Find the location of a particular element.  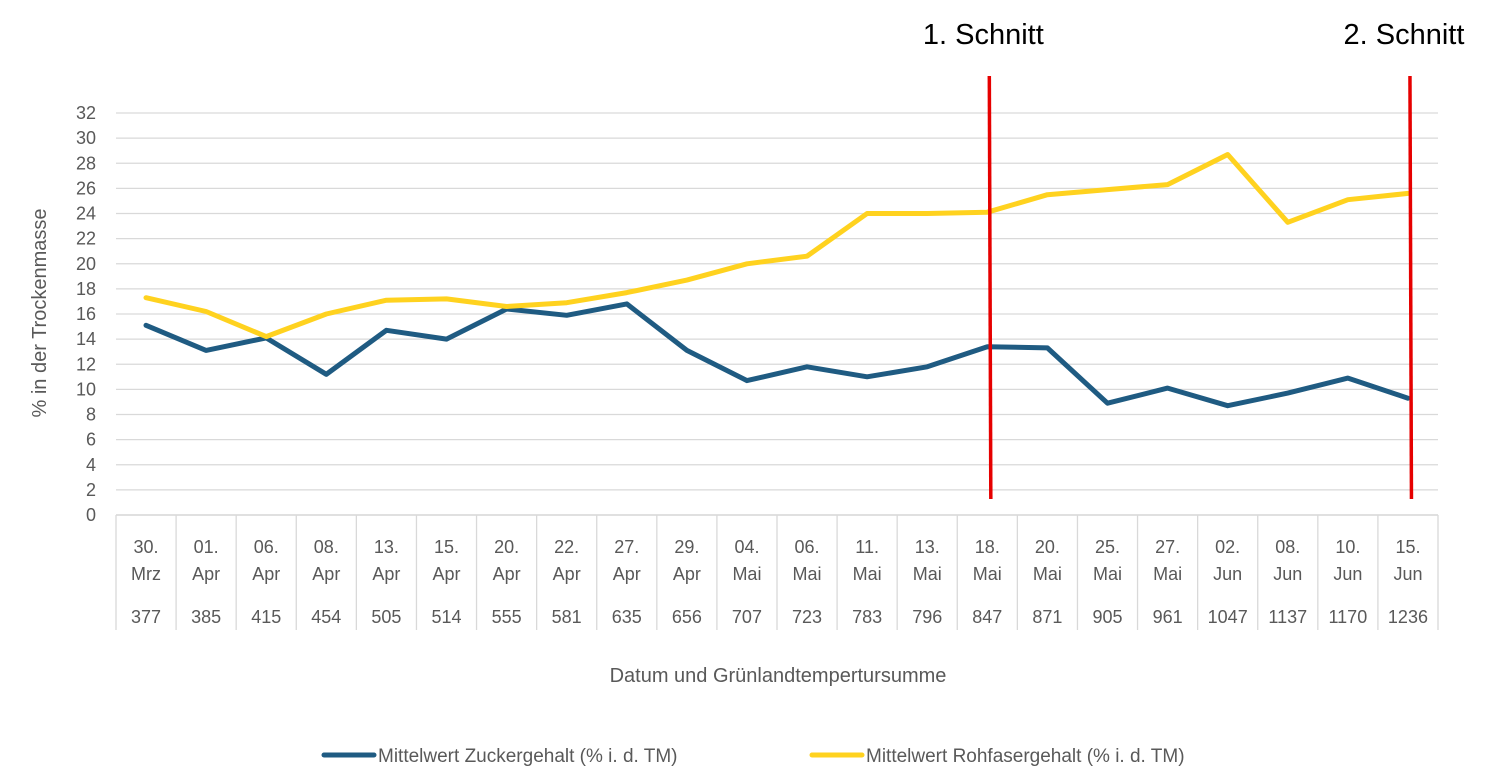

x-category-temperature-sum: 723 is located at coordinates (807, 617).